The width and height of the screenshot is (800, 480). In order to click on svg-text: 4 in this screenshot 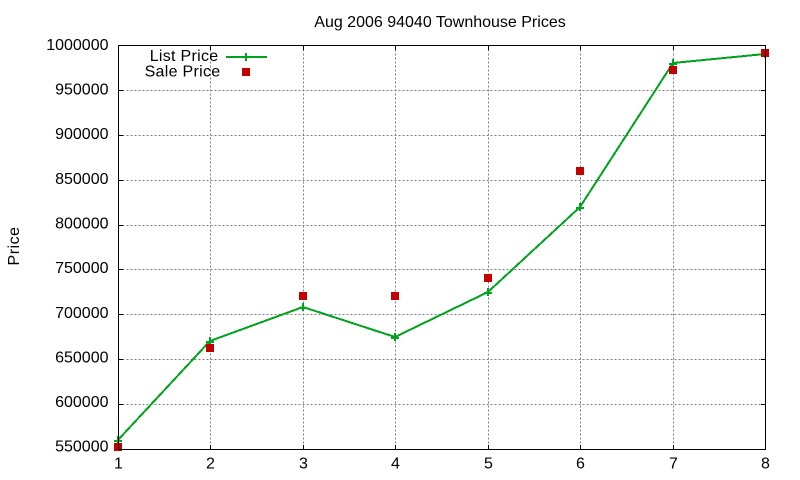, I will do `click(395, 463)`.